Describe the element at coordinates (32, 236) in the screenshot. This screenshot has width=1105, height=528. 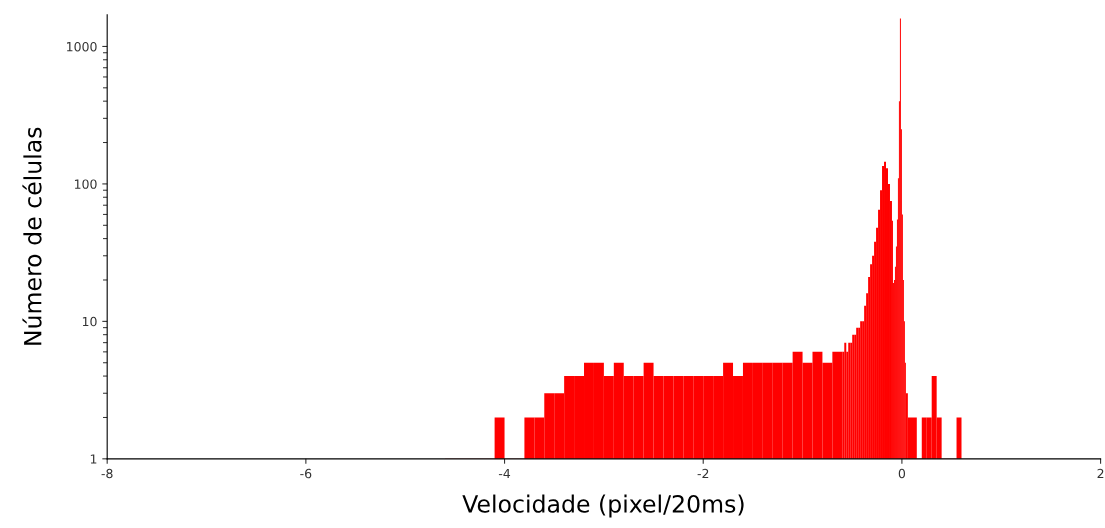
I see `y-axis-title: Número de células` at that location.